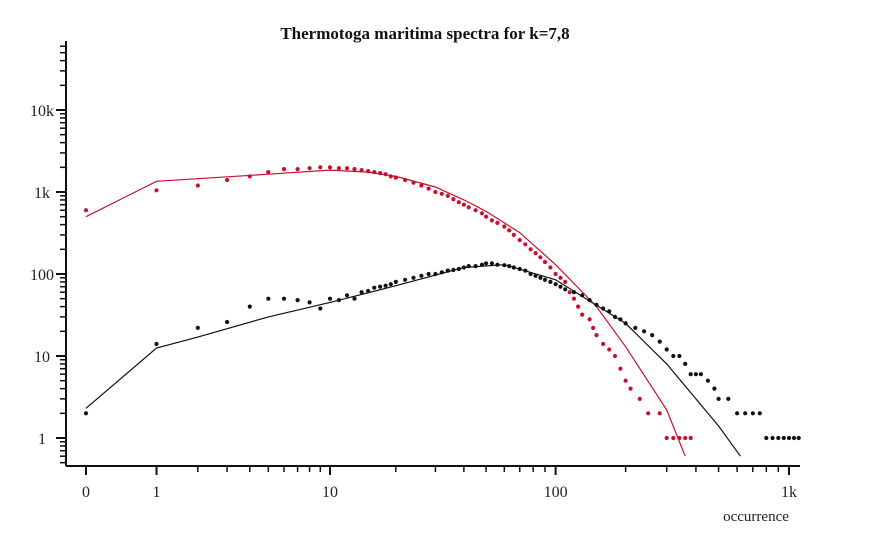 This screenshot has height=540, width=874. What do you see at coordinates (330, 492) in the screenshot?
I see `x-tick-label: 10` at bounding box center [330, 492].